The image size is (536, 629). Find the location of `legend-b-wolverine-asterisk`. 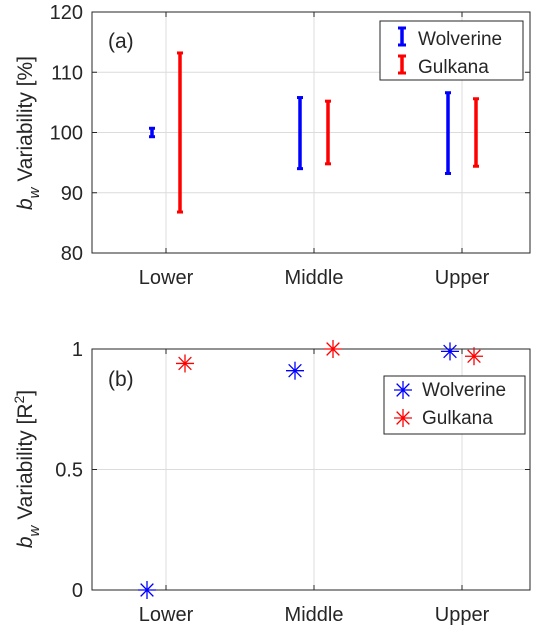

legend-b-wolverine-asterisk is located at coordinates (403, 390).